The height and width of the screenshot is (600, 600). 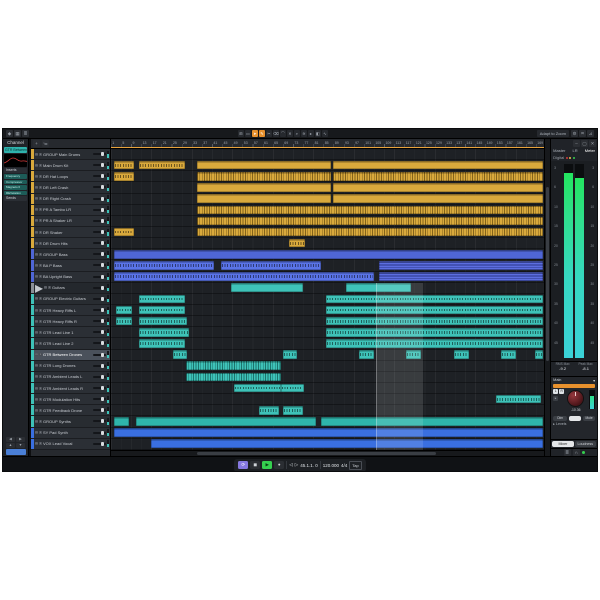 I want to click on eq-curve-display, so click(x=15, y=160).